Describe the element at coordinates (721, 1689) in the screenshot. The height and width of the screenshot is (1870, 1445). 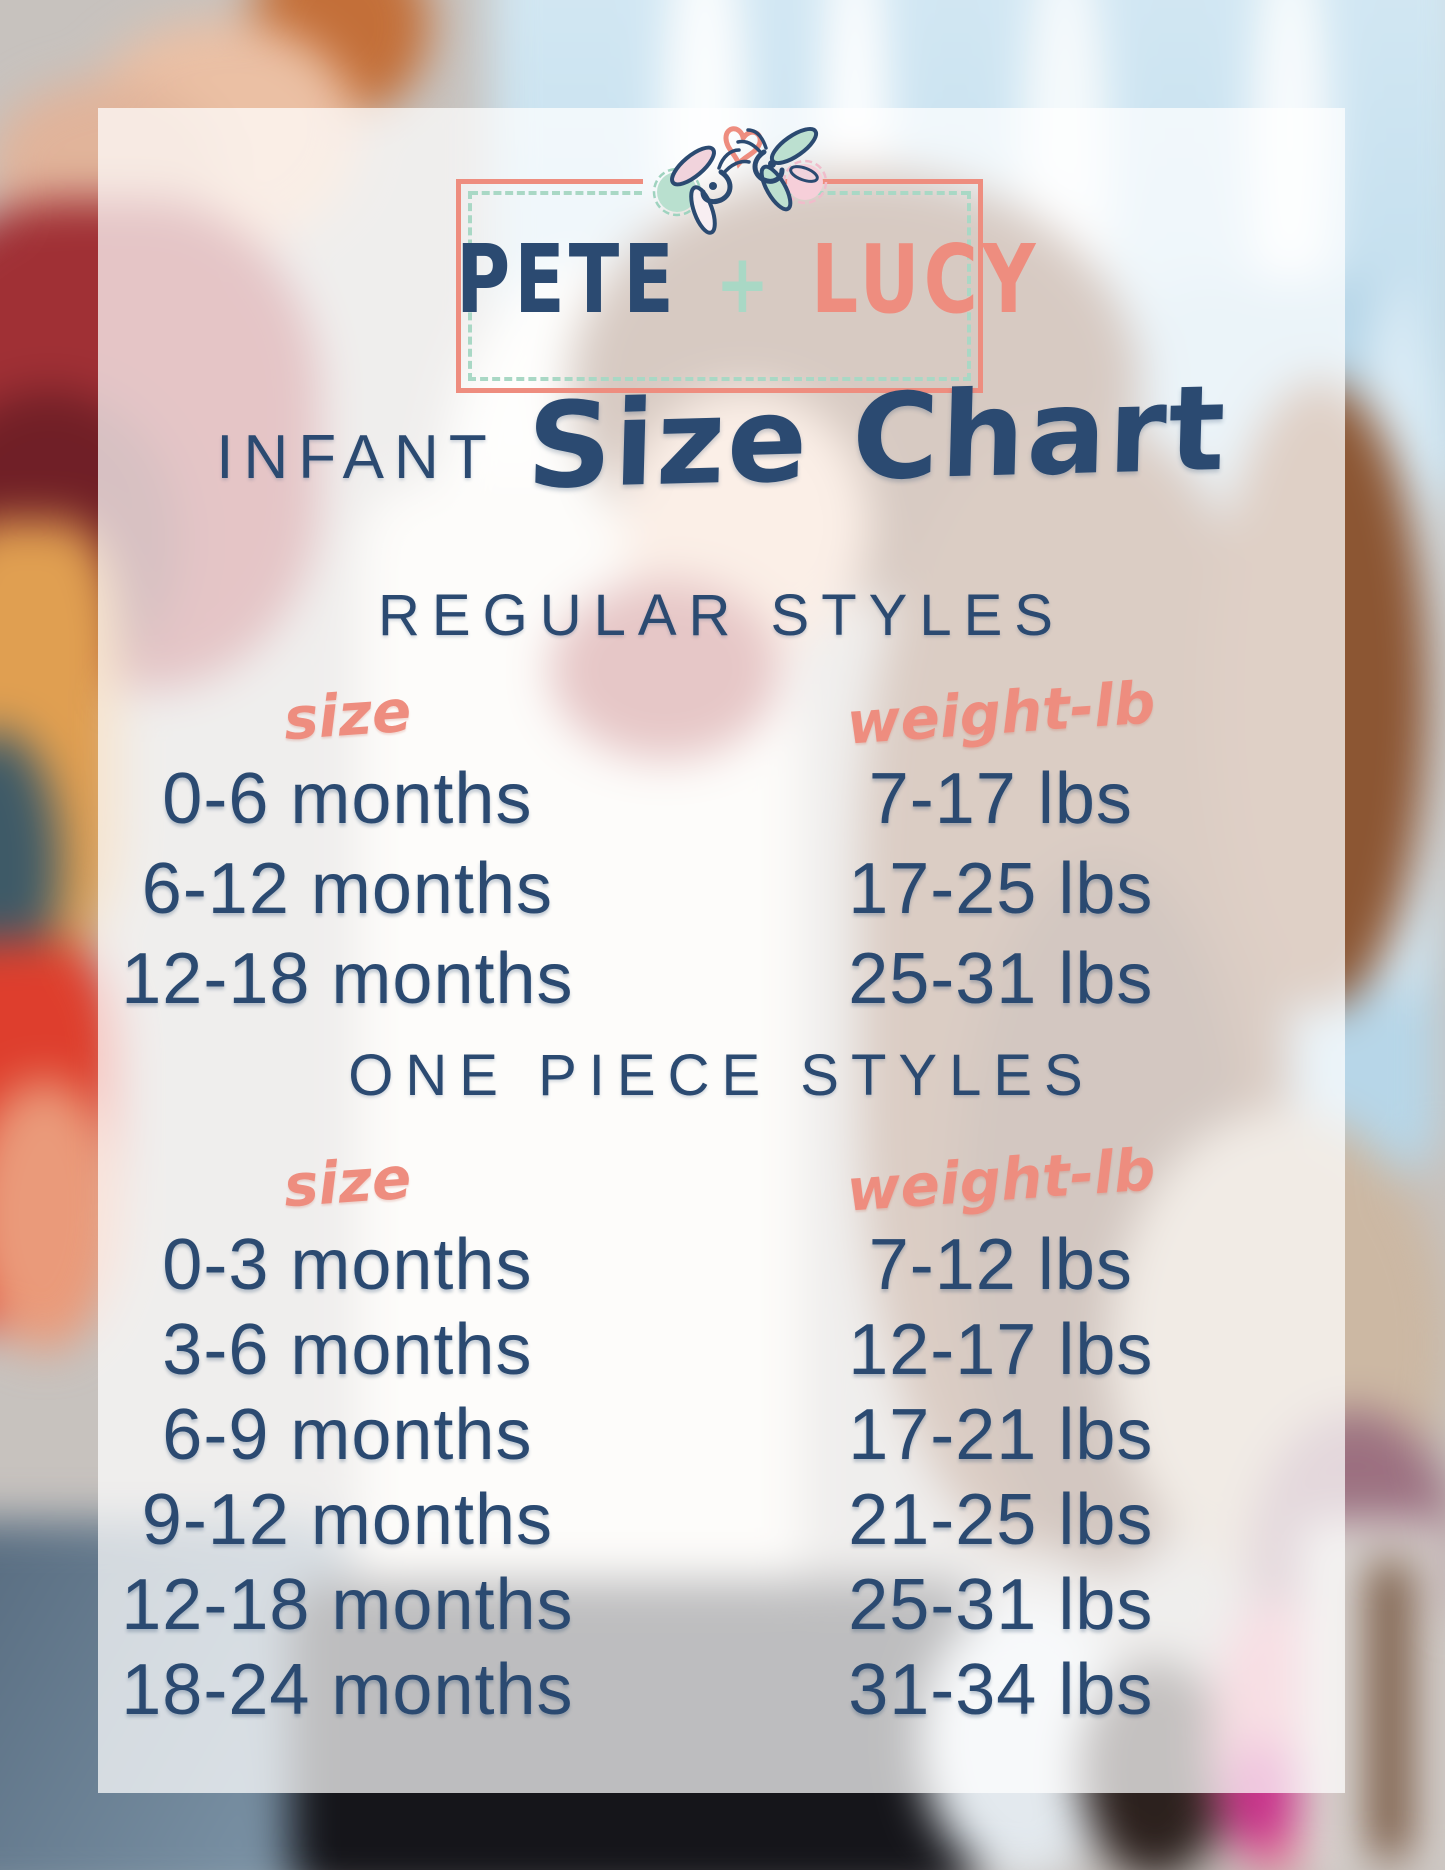
I see `table-row: 18-24 months 31-34 lbs` at that location.